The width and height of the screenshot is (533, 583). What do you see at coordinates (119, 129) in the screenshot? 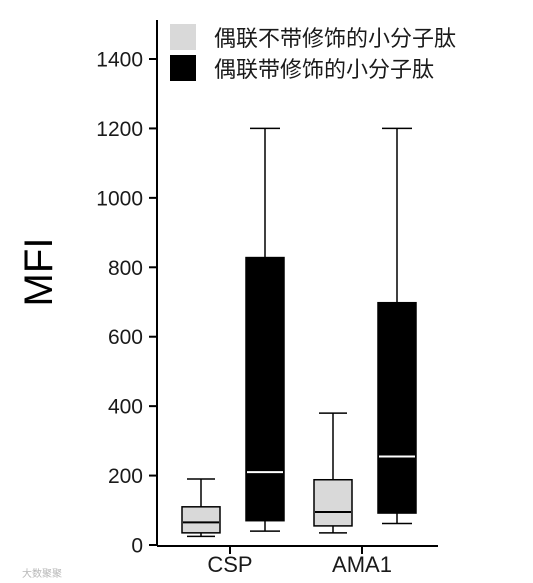
I see `y-tick-label: 1200` at bounding box center [119, 129].